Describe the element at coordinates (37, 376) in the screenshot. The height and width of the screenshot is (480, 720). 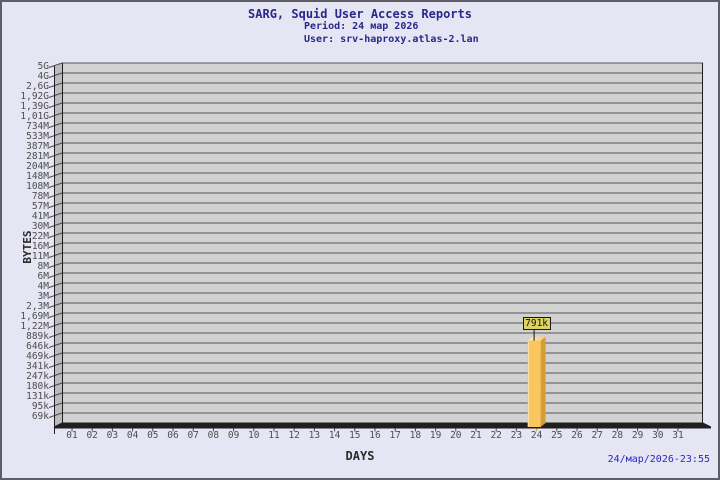
I see `y-tick-label: 247k` at that location.